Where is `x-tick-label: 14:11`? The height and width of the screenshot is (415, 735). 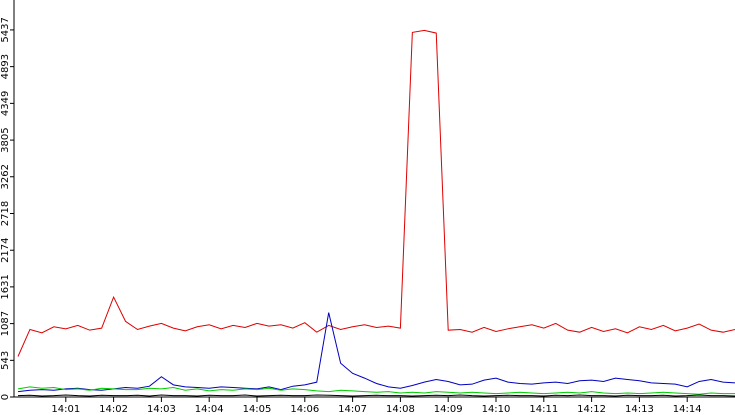
x-tick-label: 14:11 is located at coordinates (543, 409).